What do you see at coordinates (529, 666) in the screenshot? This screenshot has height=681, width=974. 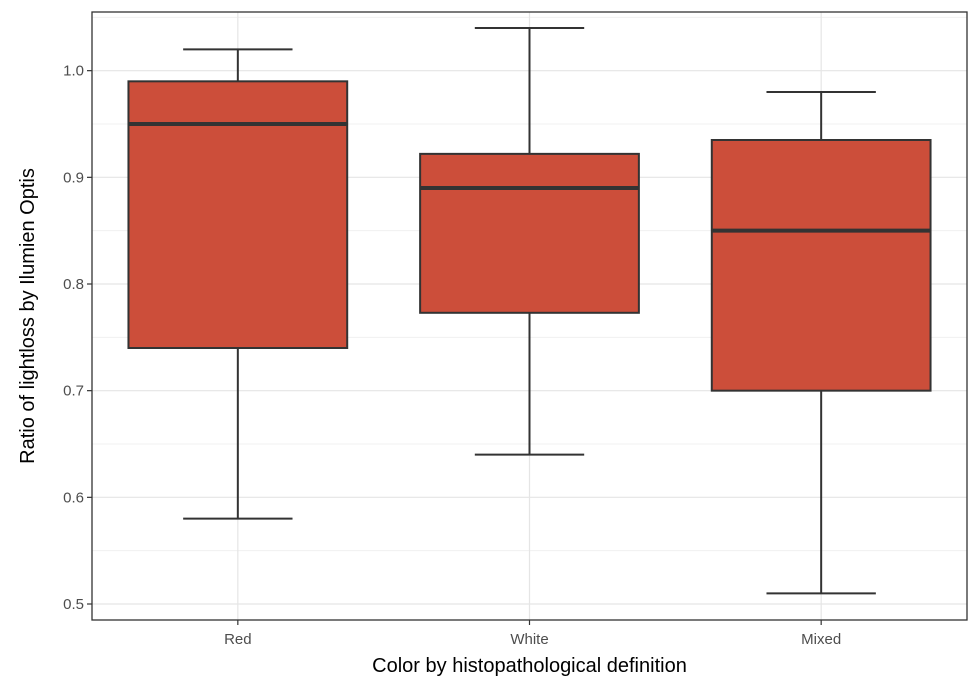 I see `x-axis-title: Color by histopathological definition` at bounding box center [529, 666].